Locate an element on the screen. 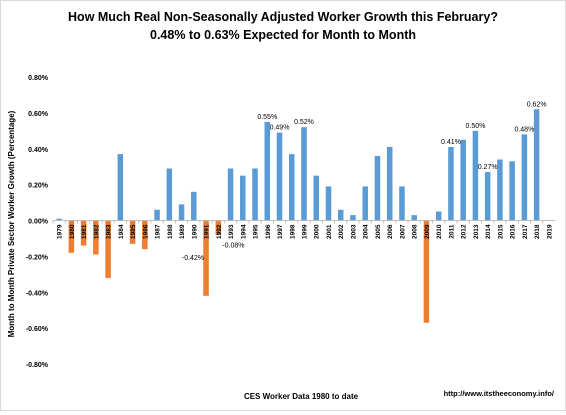 The image size is (566, 415). bar-2012 is located at coordinates (463, 180).